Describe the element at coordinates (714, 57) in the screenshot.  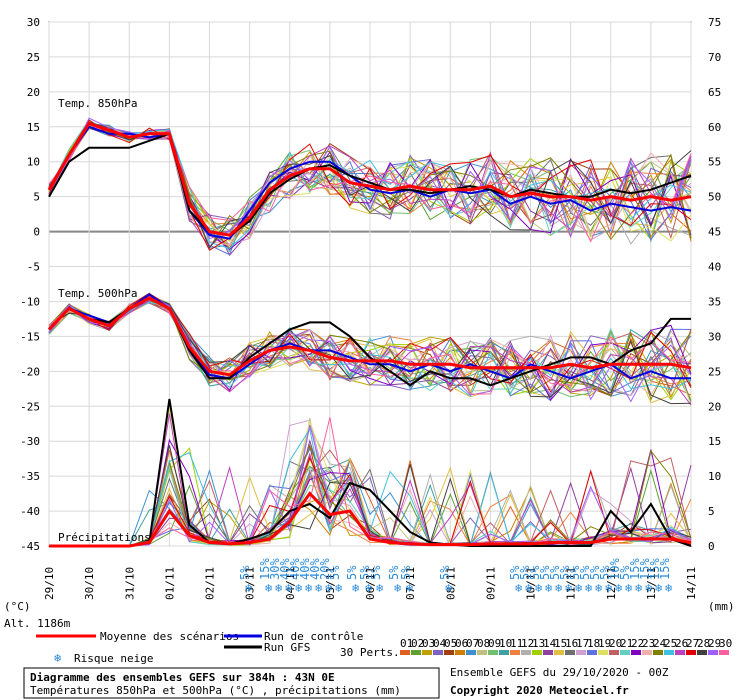
I see `y-right-tick: 70` at that location.